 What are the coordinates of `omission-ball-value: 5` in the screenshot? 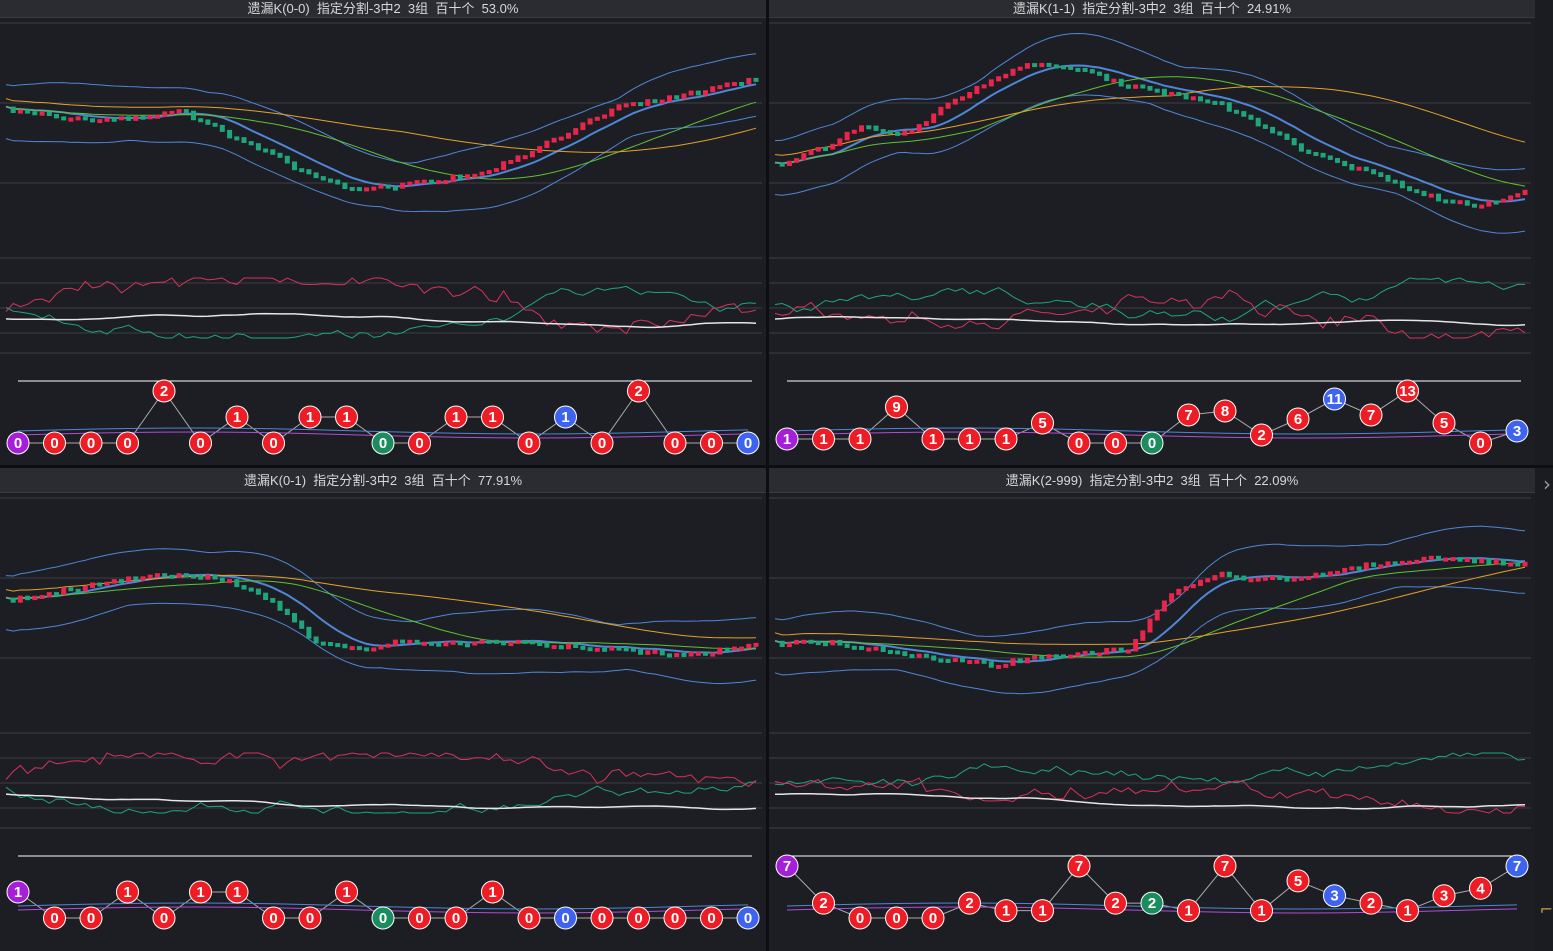 It's located at (1042, 423).